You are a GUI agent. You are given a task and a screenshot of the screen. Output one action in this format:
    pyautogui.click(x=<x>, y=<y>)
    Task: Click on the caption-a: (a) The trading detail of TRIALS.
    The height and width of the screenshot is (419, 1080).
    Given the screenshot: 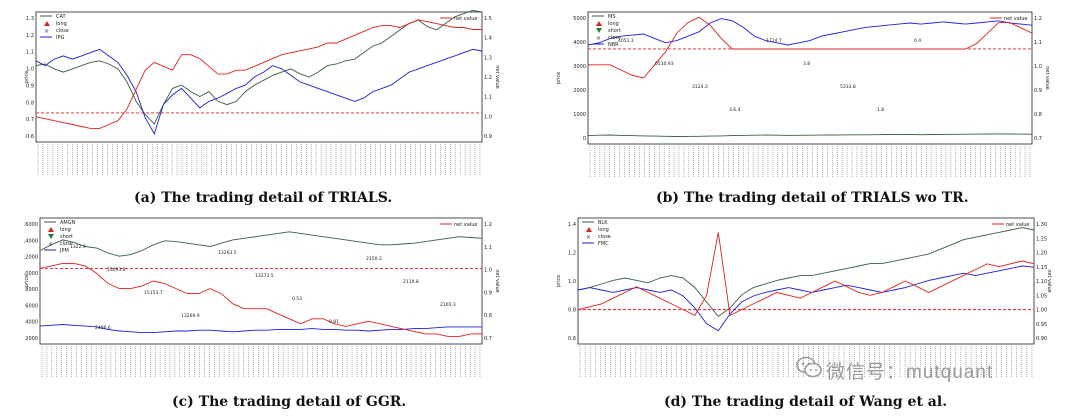 What is the action you would take?
    pyautogui.click(x=263, y=198)
    